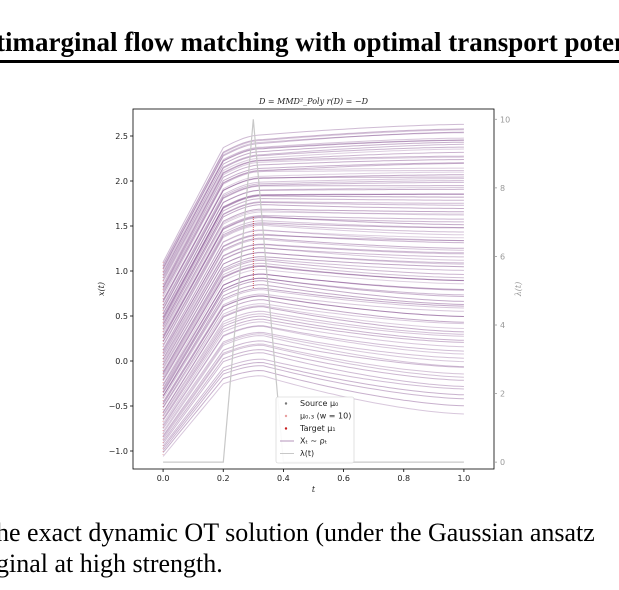 The height and width of the screenshot is (590, 619). Describe the element at coordinates (502, 462) in the screenshot. I see `y-right-tick-label: 0` at that location.